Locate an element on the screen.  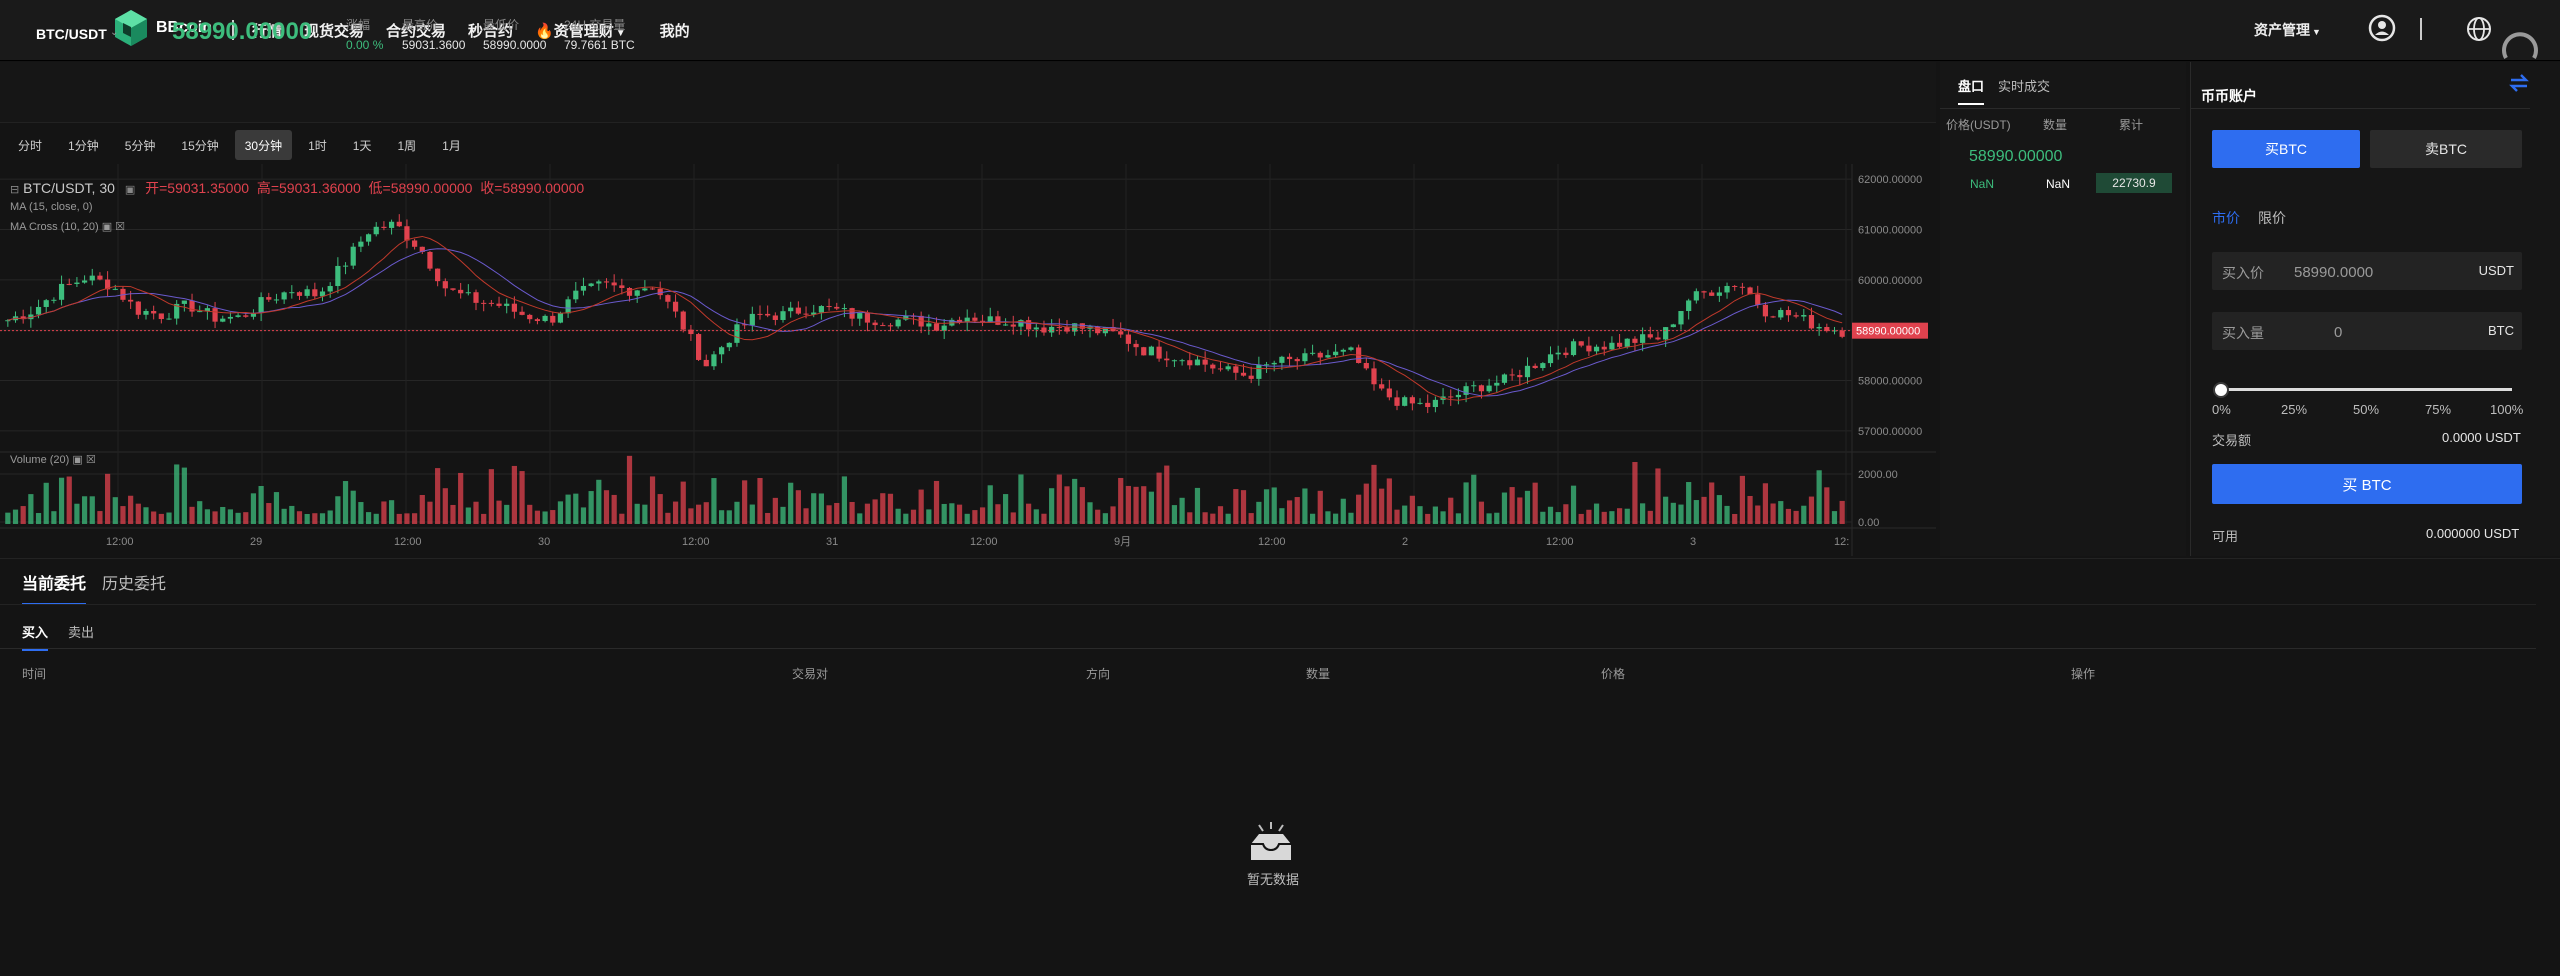
asset-menu: 资产管理 ▼ is located at coordinates (2287, 30).